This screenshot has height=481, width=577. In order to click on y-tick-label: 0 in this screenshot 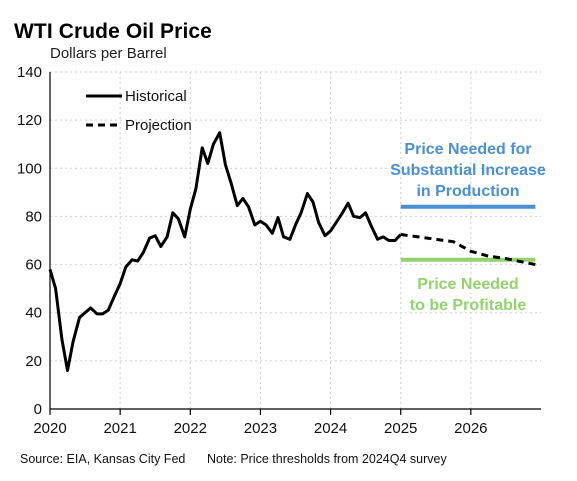, I will do `click(38, 409)`.